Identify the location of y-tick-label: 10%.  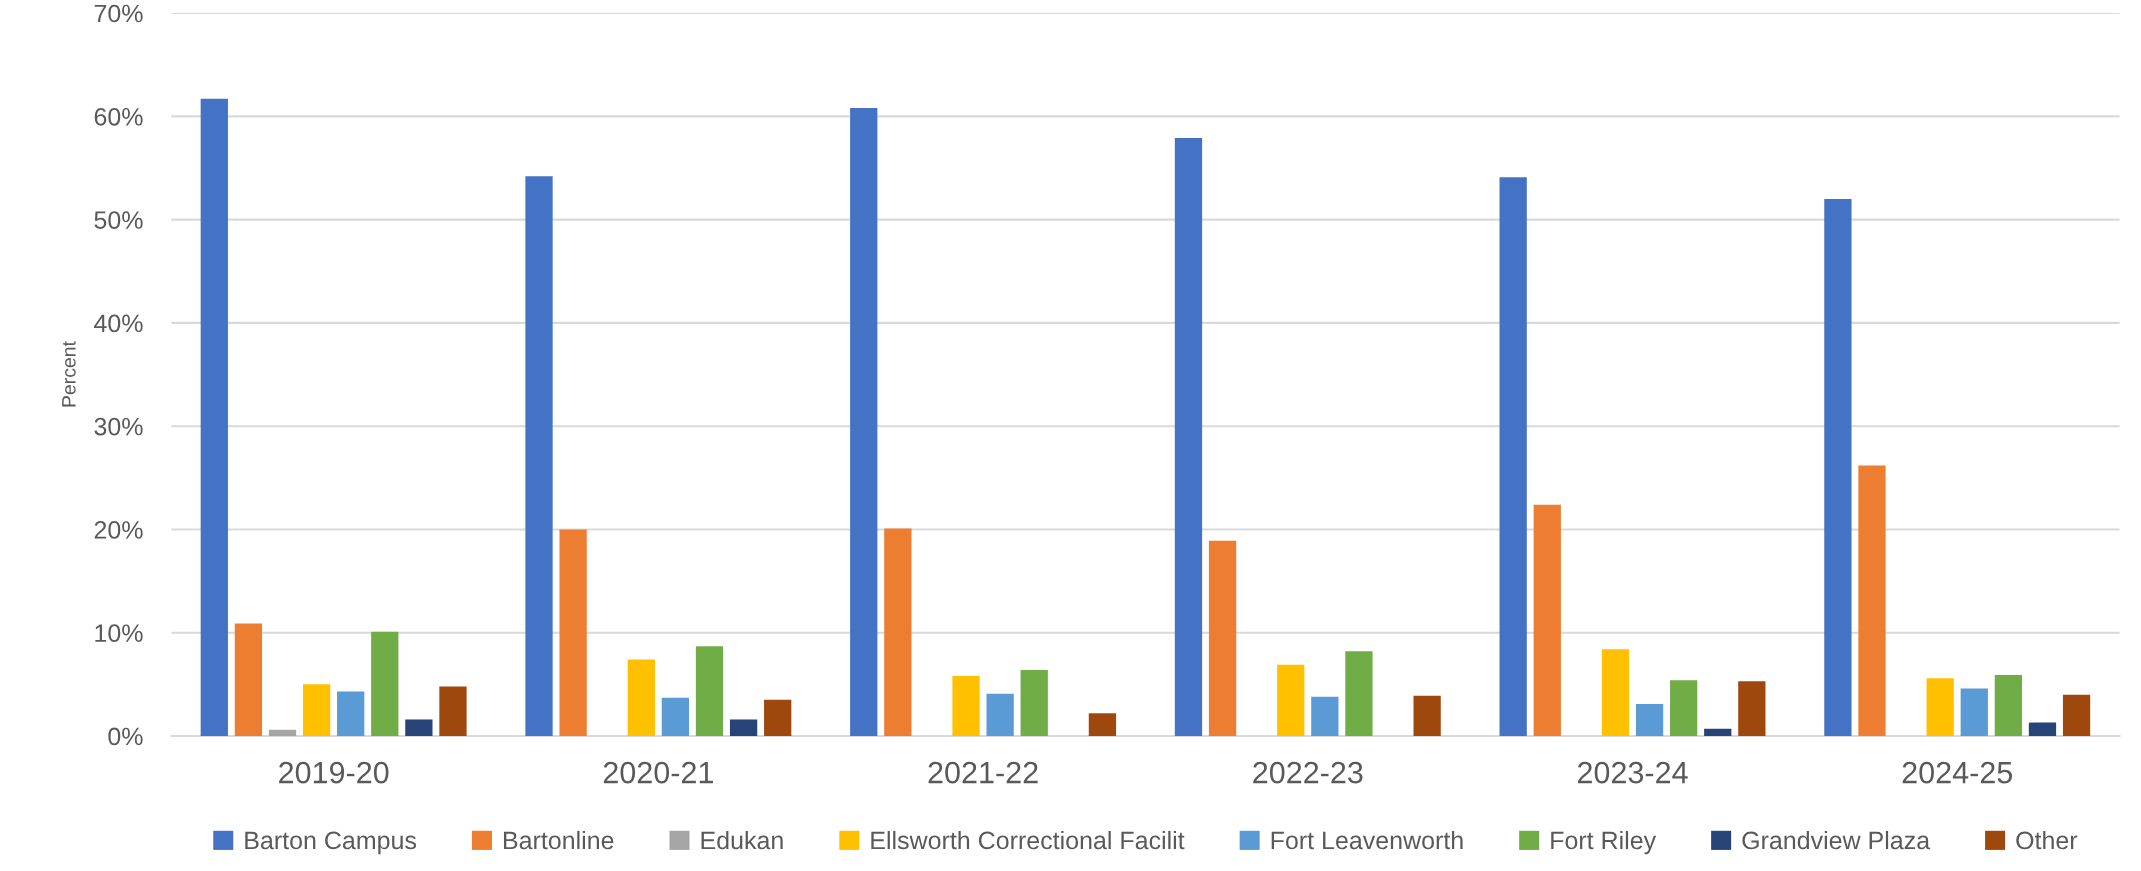
(119, 633).